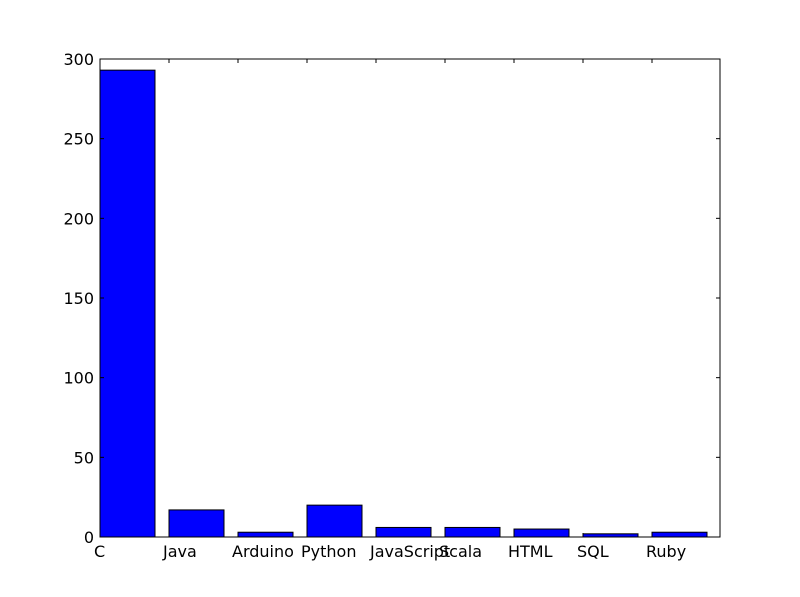 The image size is (800, 597). I want to click on bar-python, so click(334, 521).